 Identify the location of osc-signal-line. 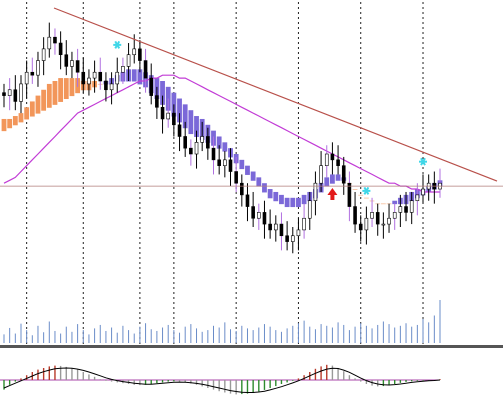
(222, 380).